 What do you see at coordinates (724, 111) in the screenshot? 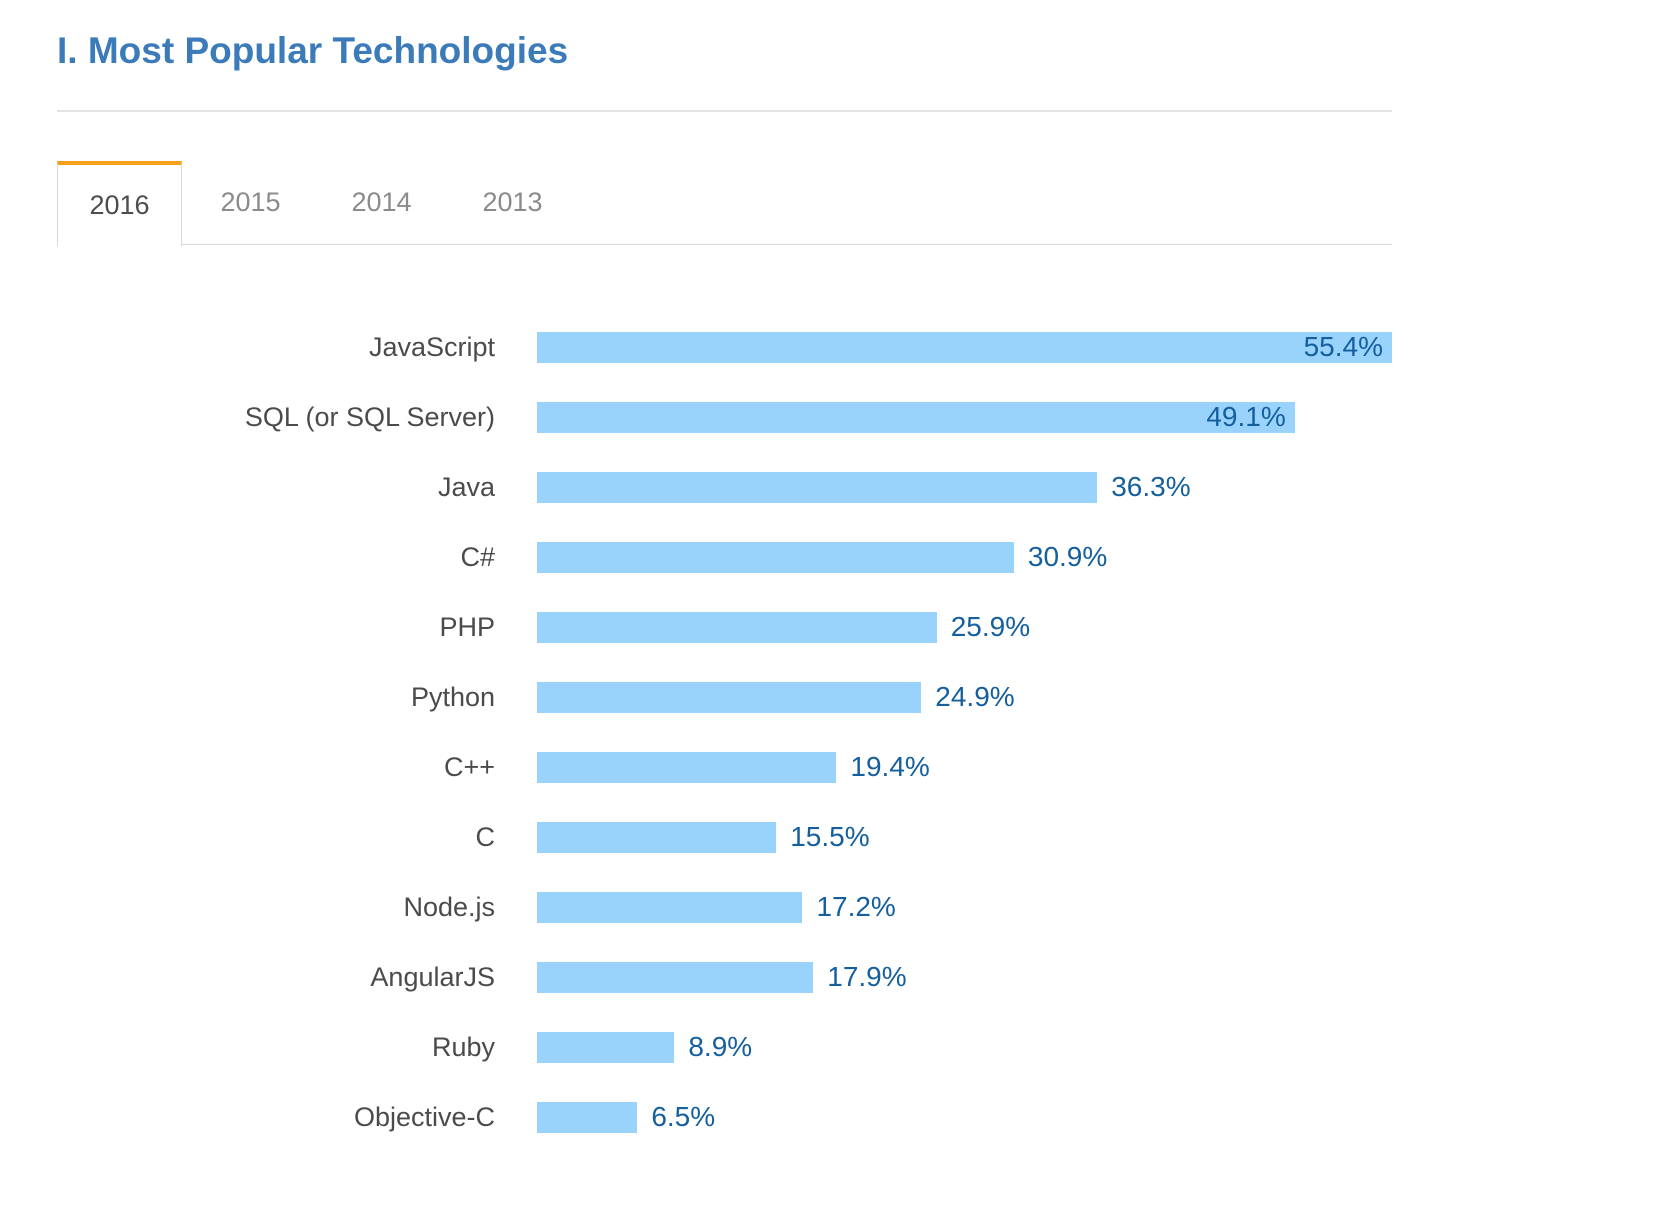
I see `title-divider` at bounding box center [724, 111].